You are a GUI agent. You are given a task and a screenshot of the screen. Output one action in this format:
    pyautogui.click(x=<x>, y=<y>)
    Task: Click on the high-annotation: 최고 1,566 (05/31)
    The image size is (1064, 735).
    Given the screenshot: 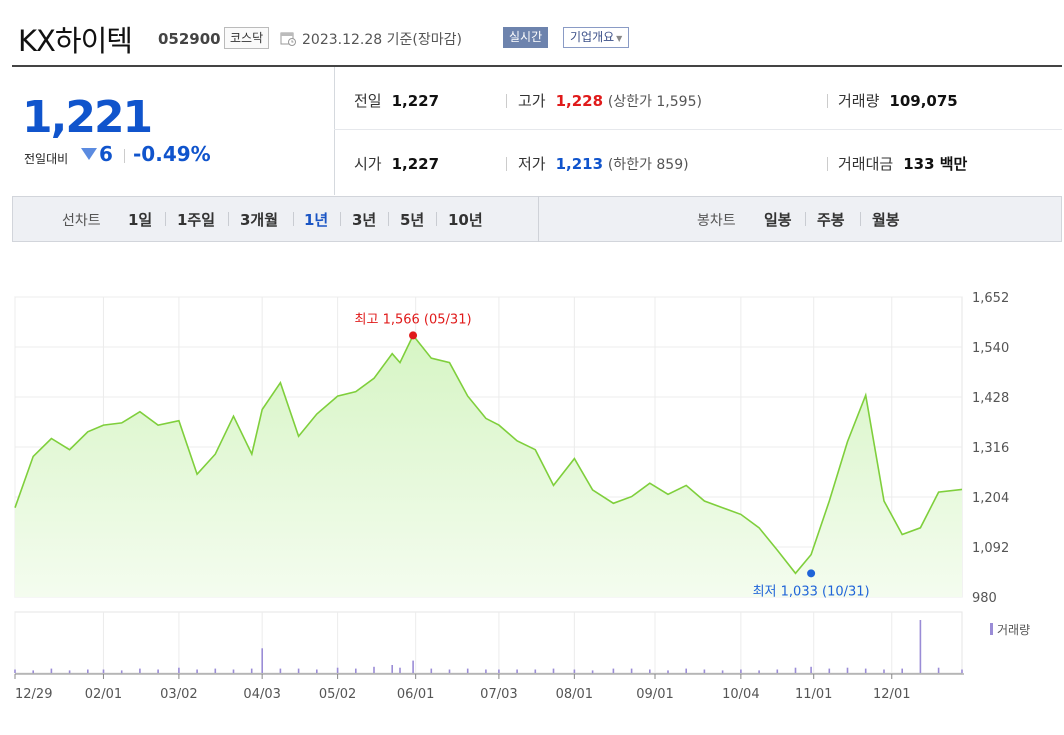 What is the action you would take?
    pyautogui.click(x=413, y=319)
    